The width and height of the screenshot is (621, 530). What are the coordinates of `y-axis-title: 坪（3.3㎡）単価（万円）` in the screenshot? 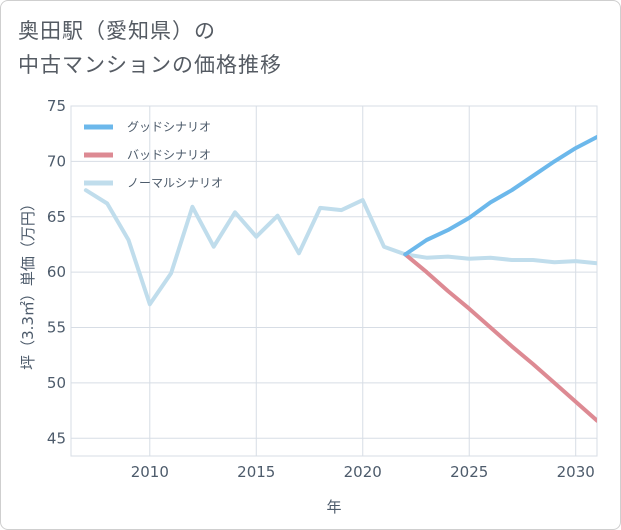 It's located at (28, 283).